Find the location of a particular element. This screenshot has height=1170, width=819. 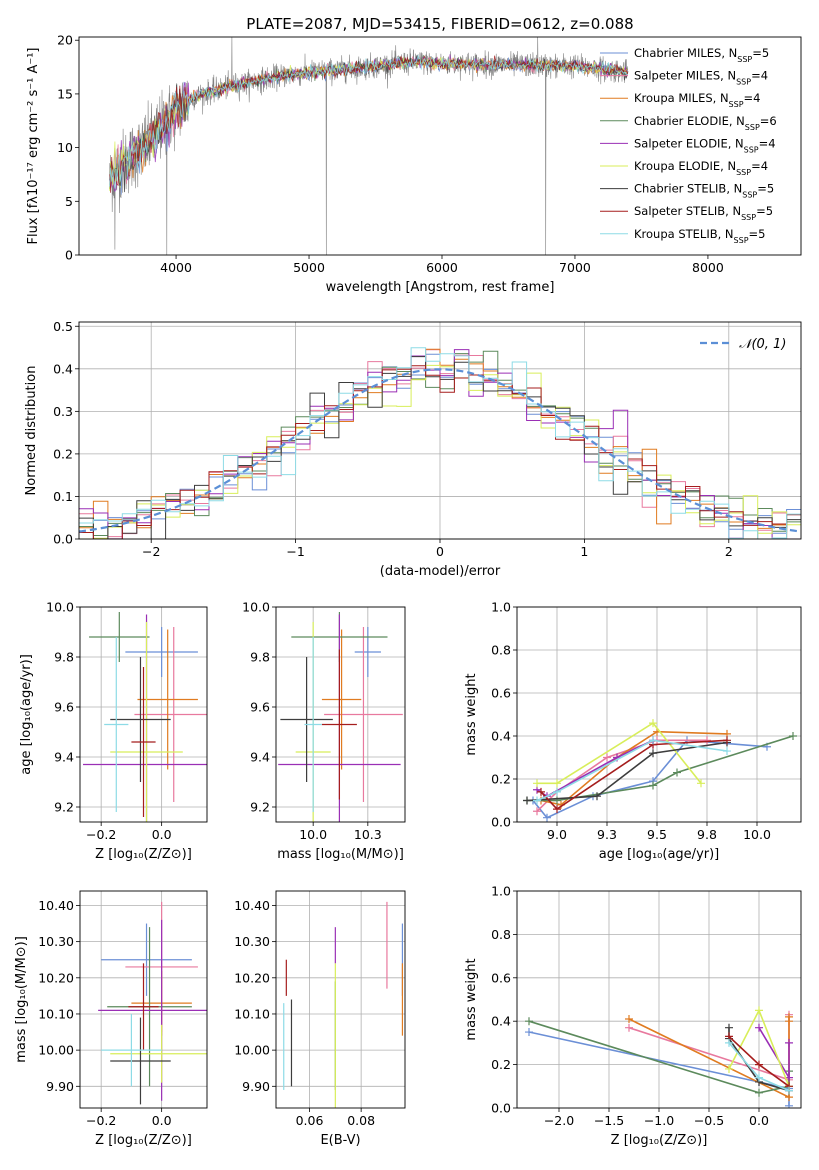

tick-label-x: −0.2 is located at coordinates (101, 834).